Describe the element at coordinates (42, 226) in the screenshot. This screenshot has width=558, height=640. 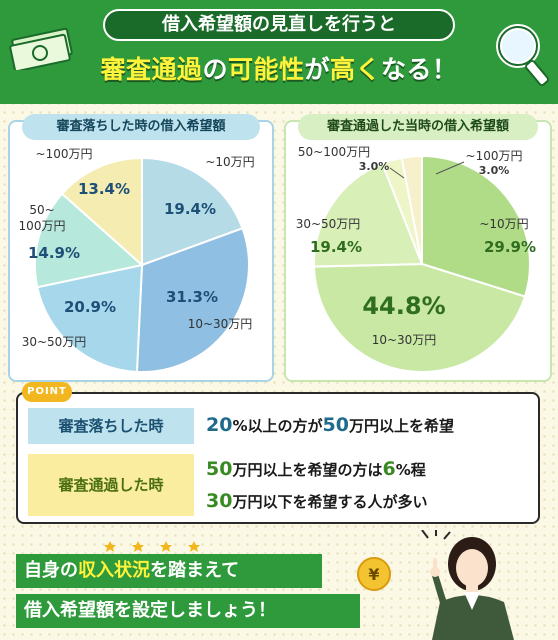
I see `pie-category-label: 100万円` at that location.